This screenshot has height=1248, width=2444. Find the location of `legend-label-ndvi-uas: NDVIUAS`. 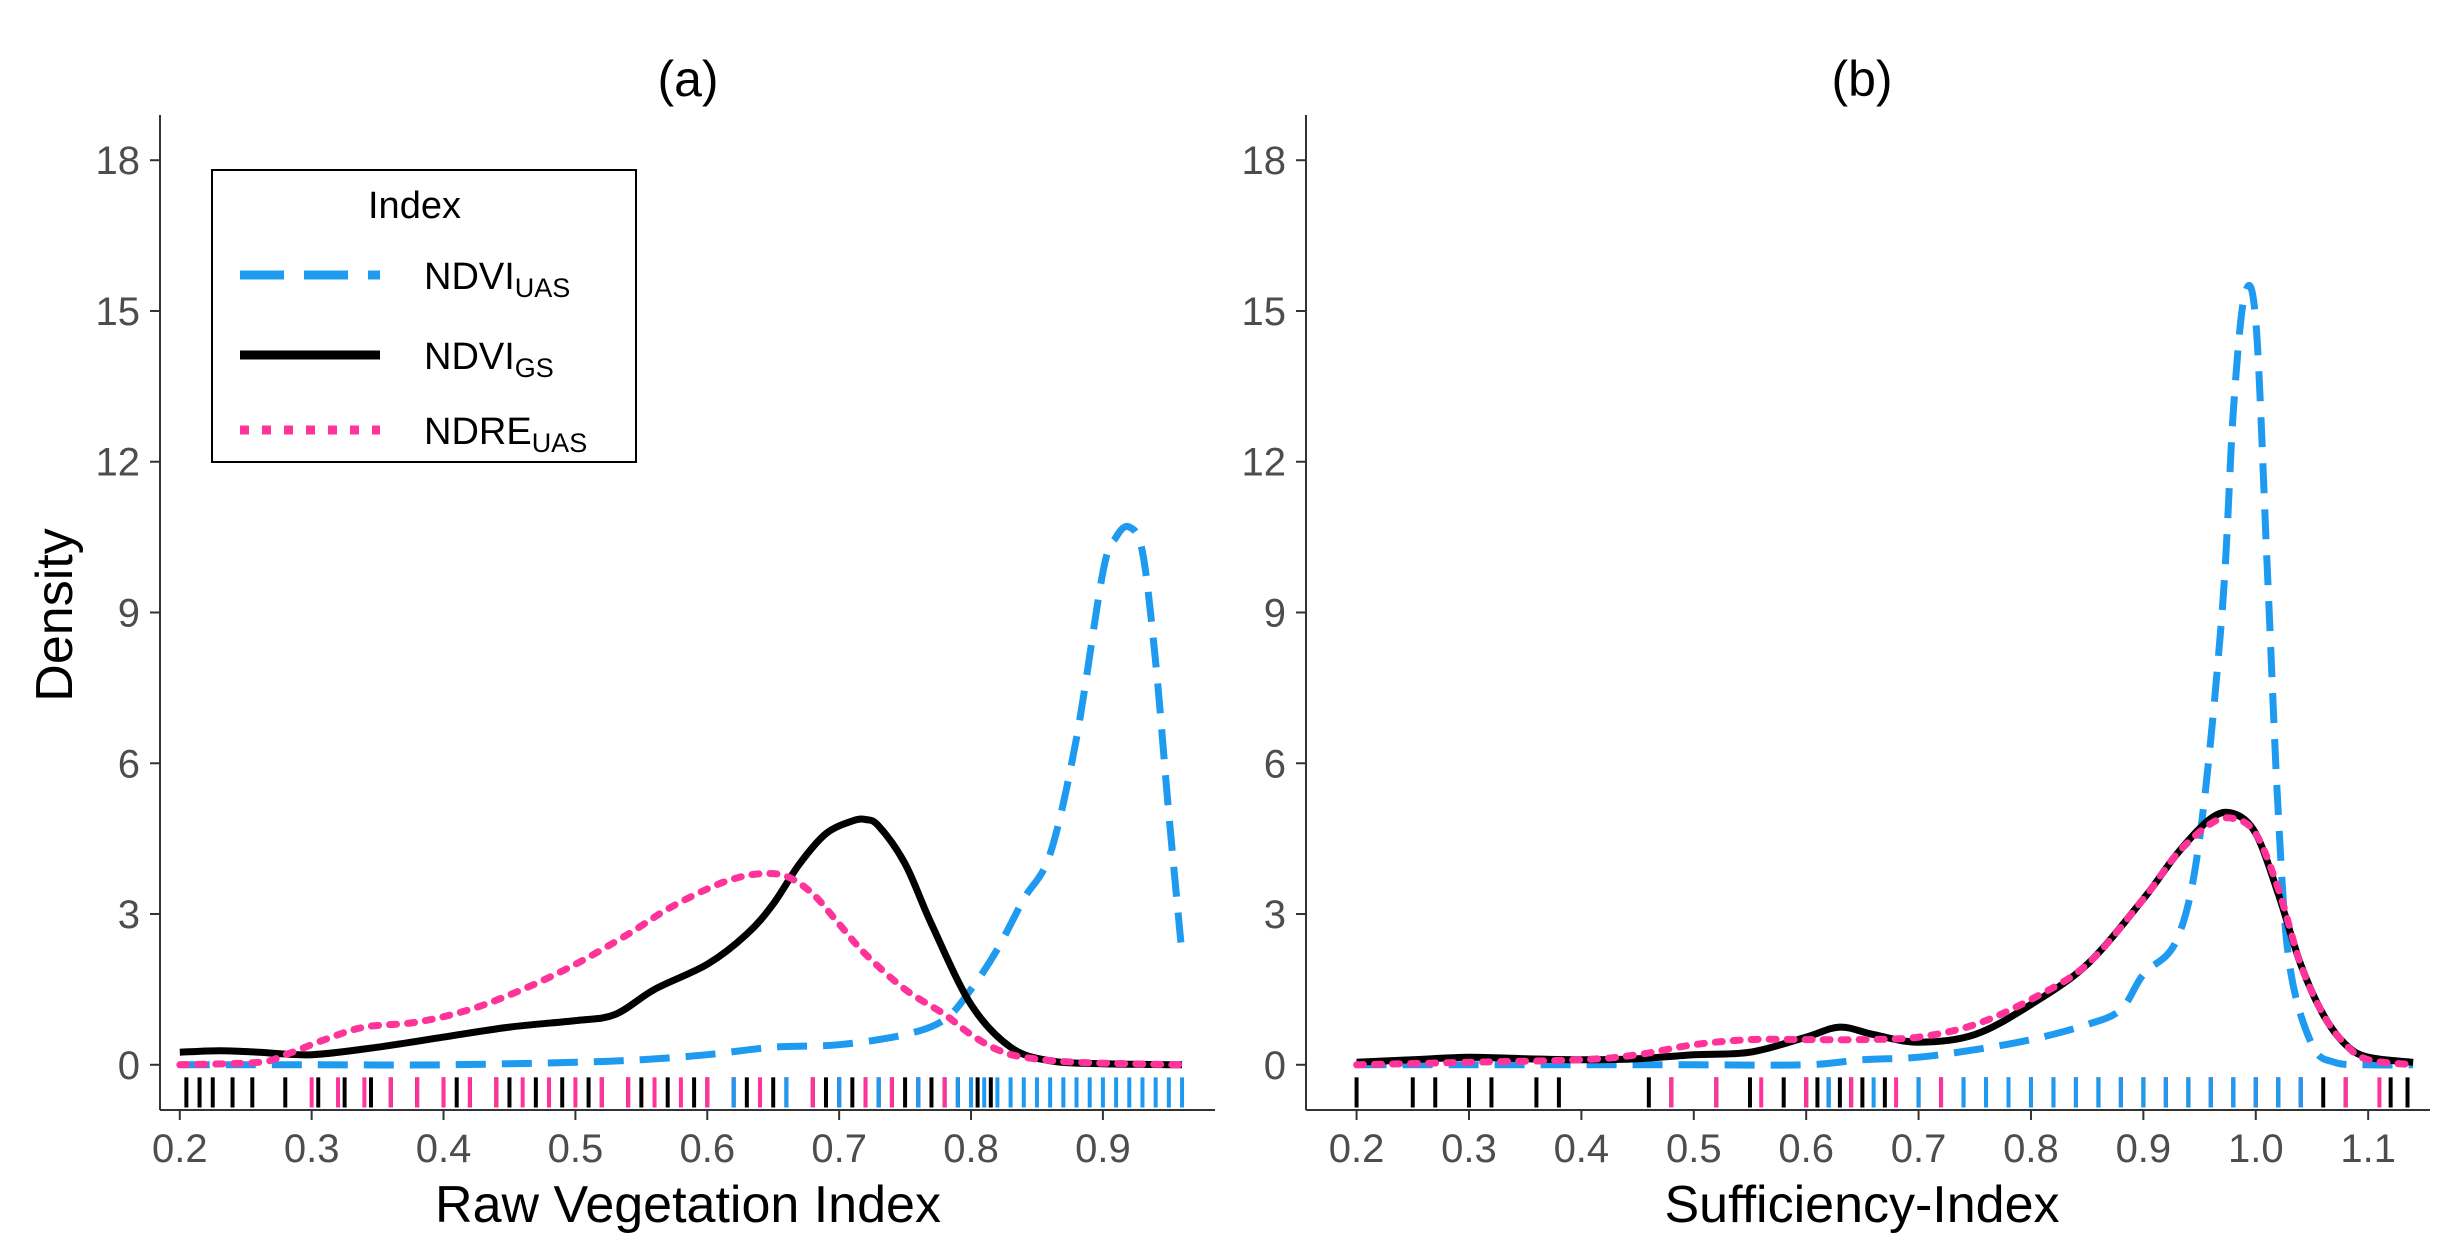

legend-label-ndvi-uas: NDVIUAS is located at coordinates (497, 279).